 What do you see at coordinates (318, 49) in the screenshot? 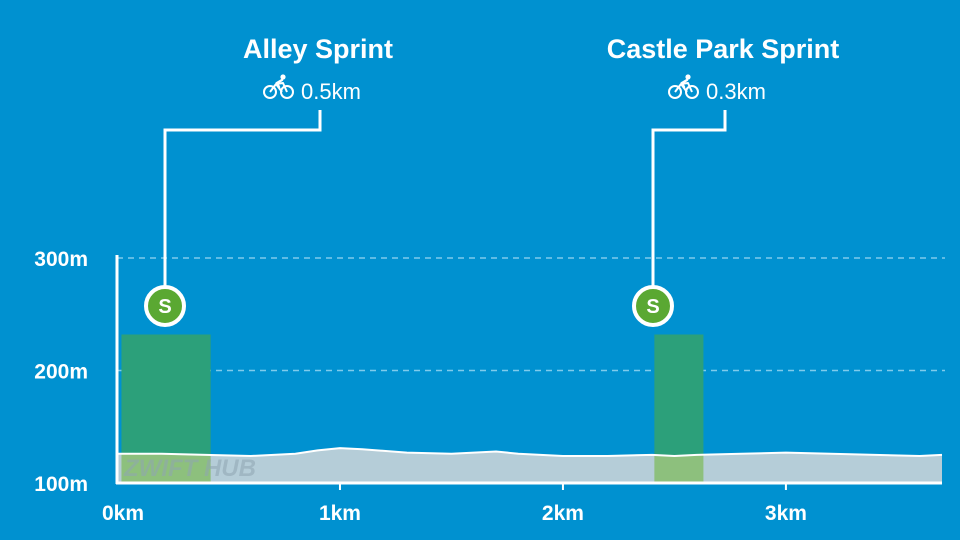
I see `segment-title: Alley Sprint` at bounding box center [318, 49].